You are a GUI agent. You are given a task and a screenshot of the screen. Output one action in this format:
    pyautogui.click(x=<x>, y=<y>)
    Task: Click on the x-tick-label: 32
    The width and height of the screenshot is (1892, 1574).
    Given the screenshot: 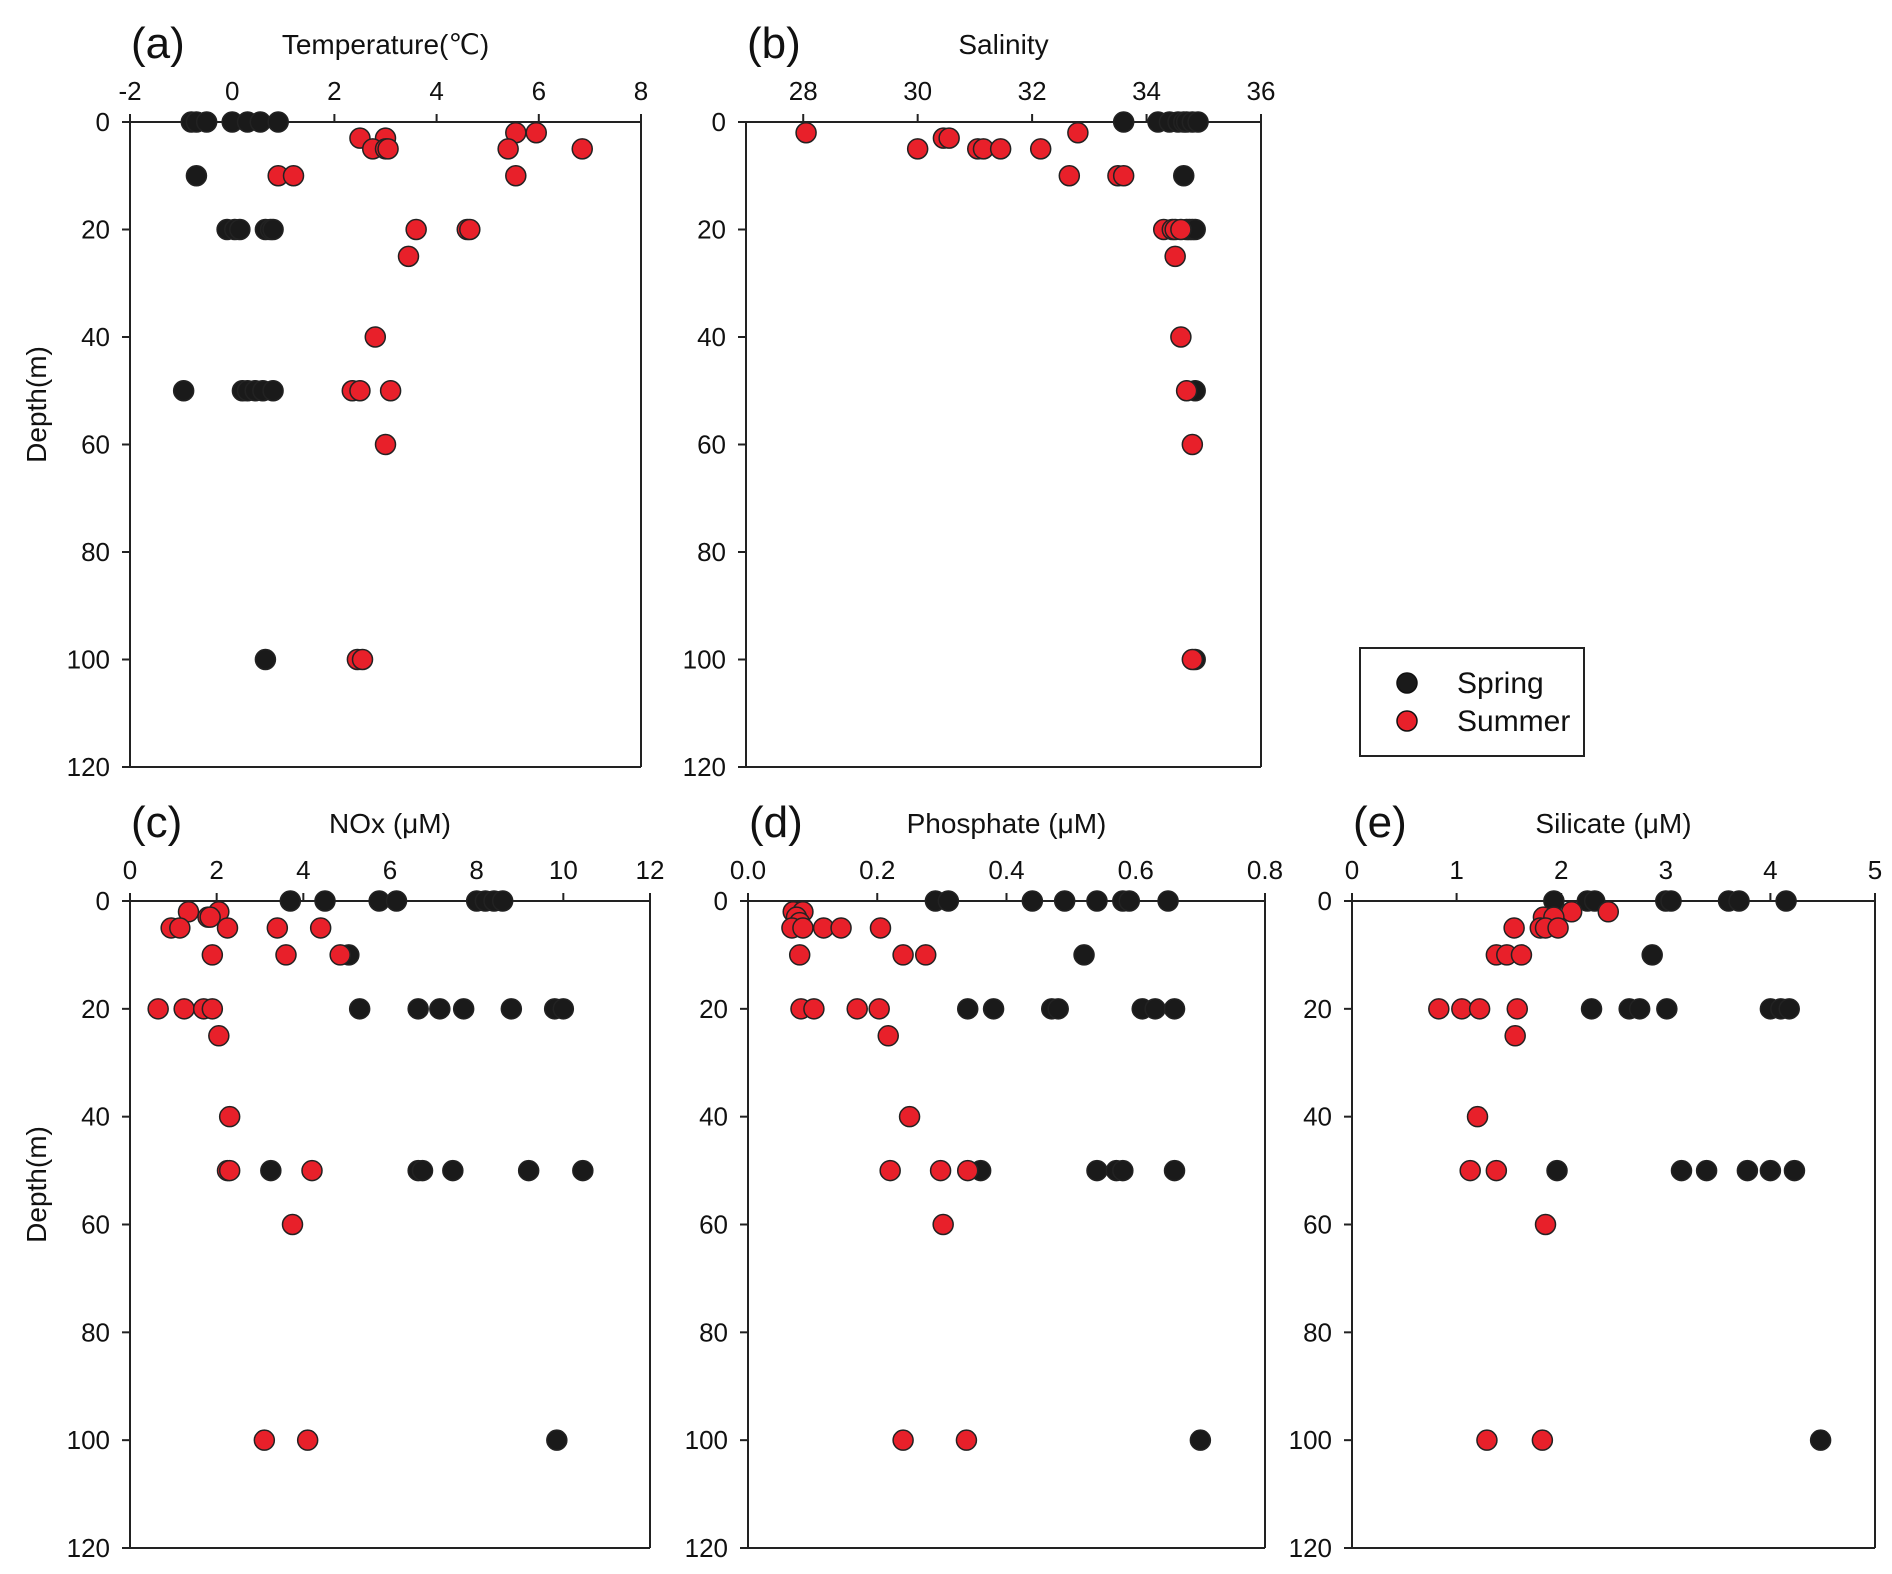 What is the action you would take?
    pyautogui.click(x=1032, y=91)
    